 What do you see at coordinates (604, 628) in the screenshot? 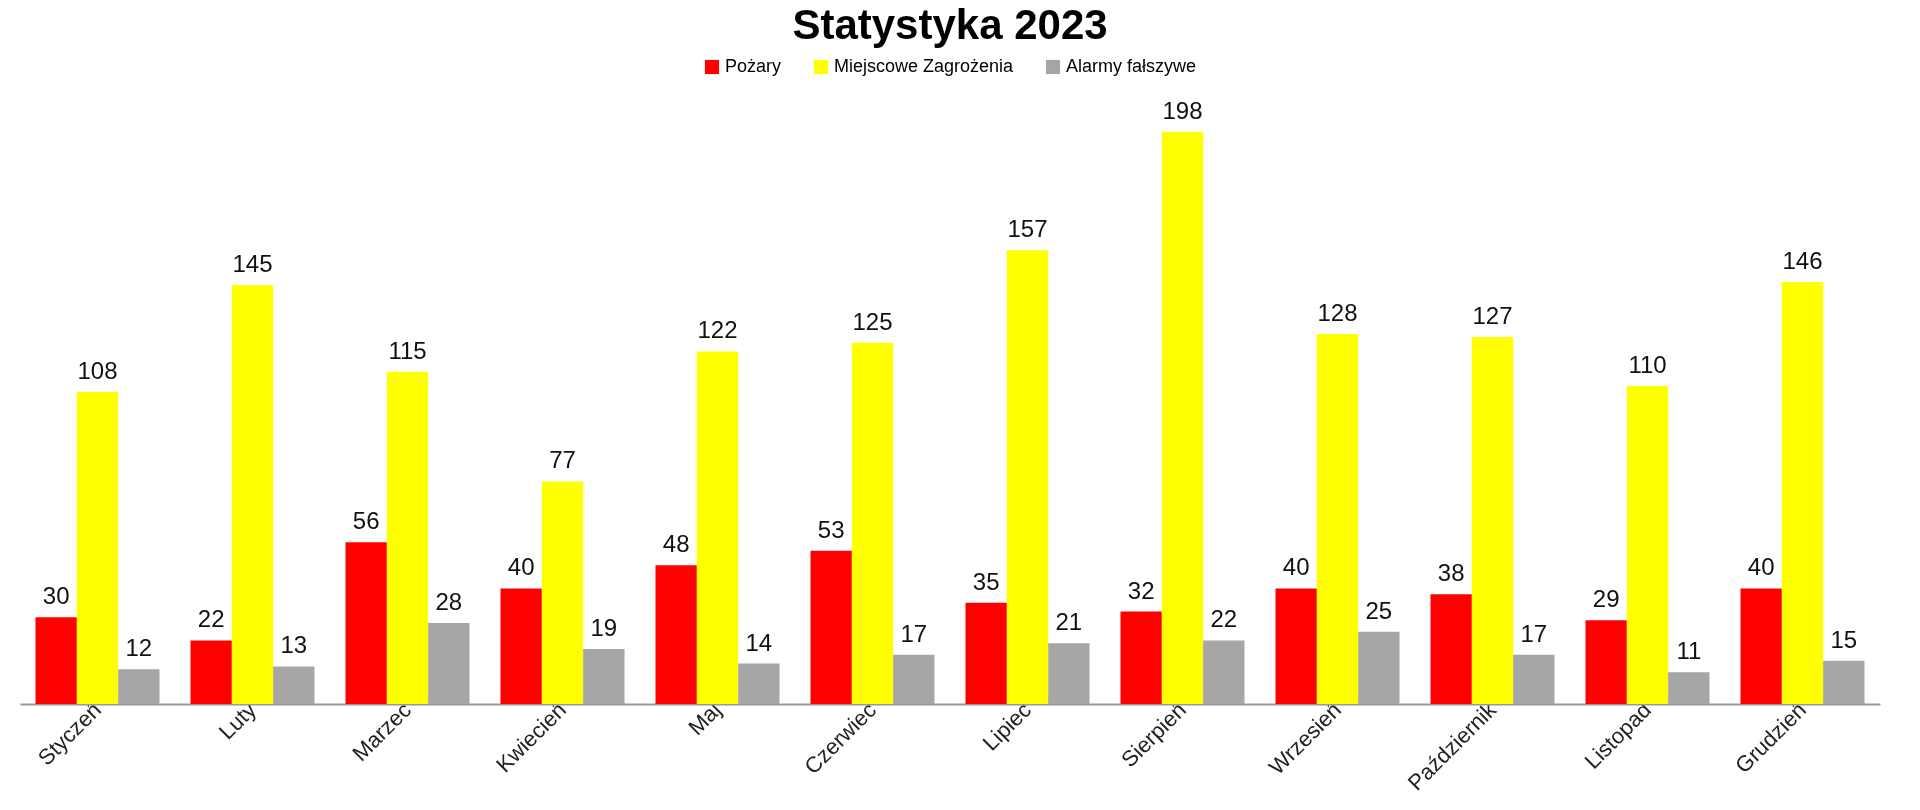
I see `data-label: 19` at bounding box center [604, 628].